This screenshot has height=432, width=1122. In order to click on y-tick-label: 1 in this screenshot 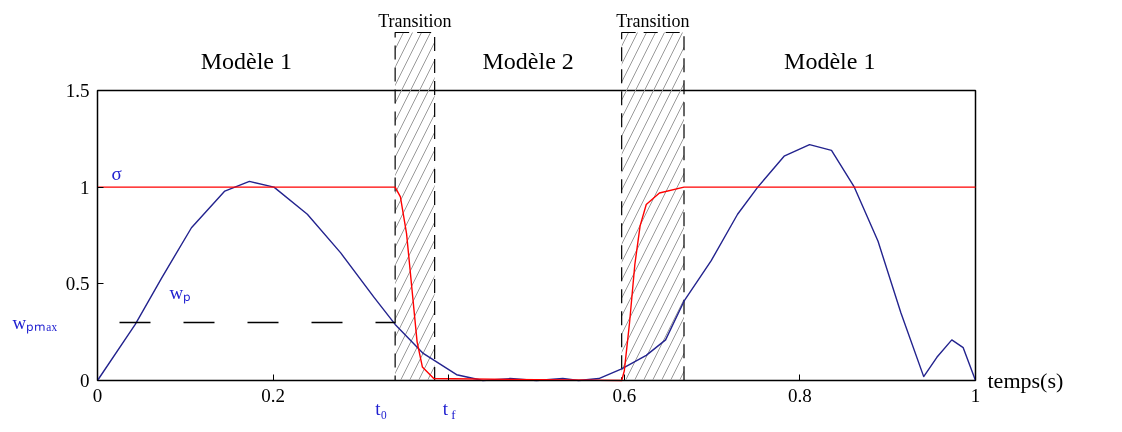, I will do `click(85, 187)`.